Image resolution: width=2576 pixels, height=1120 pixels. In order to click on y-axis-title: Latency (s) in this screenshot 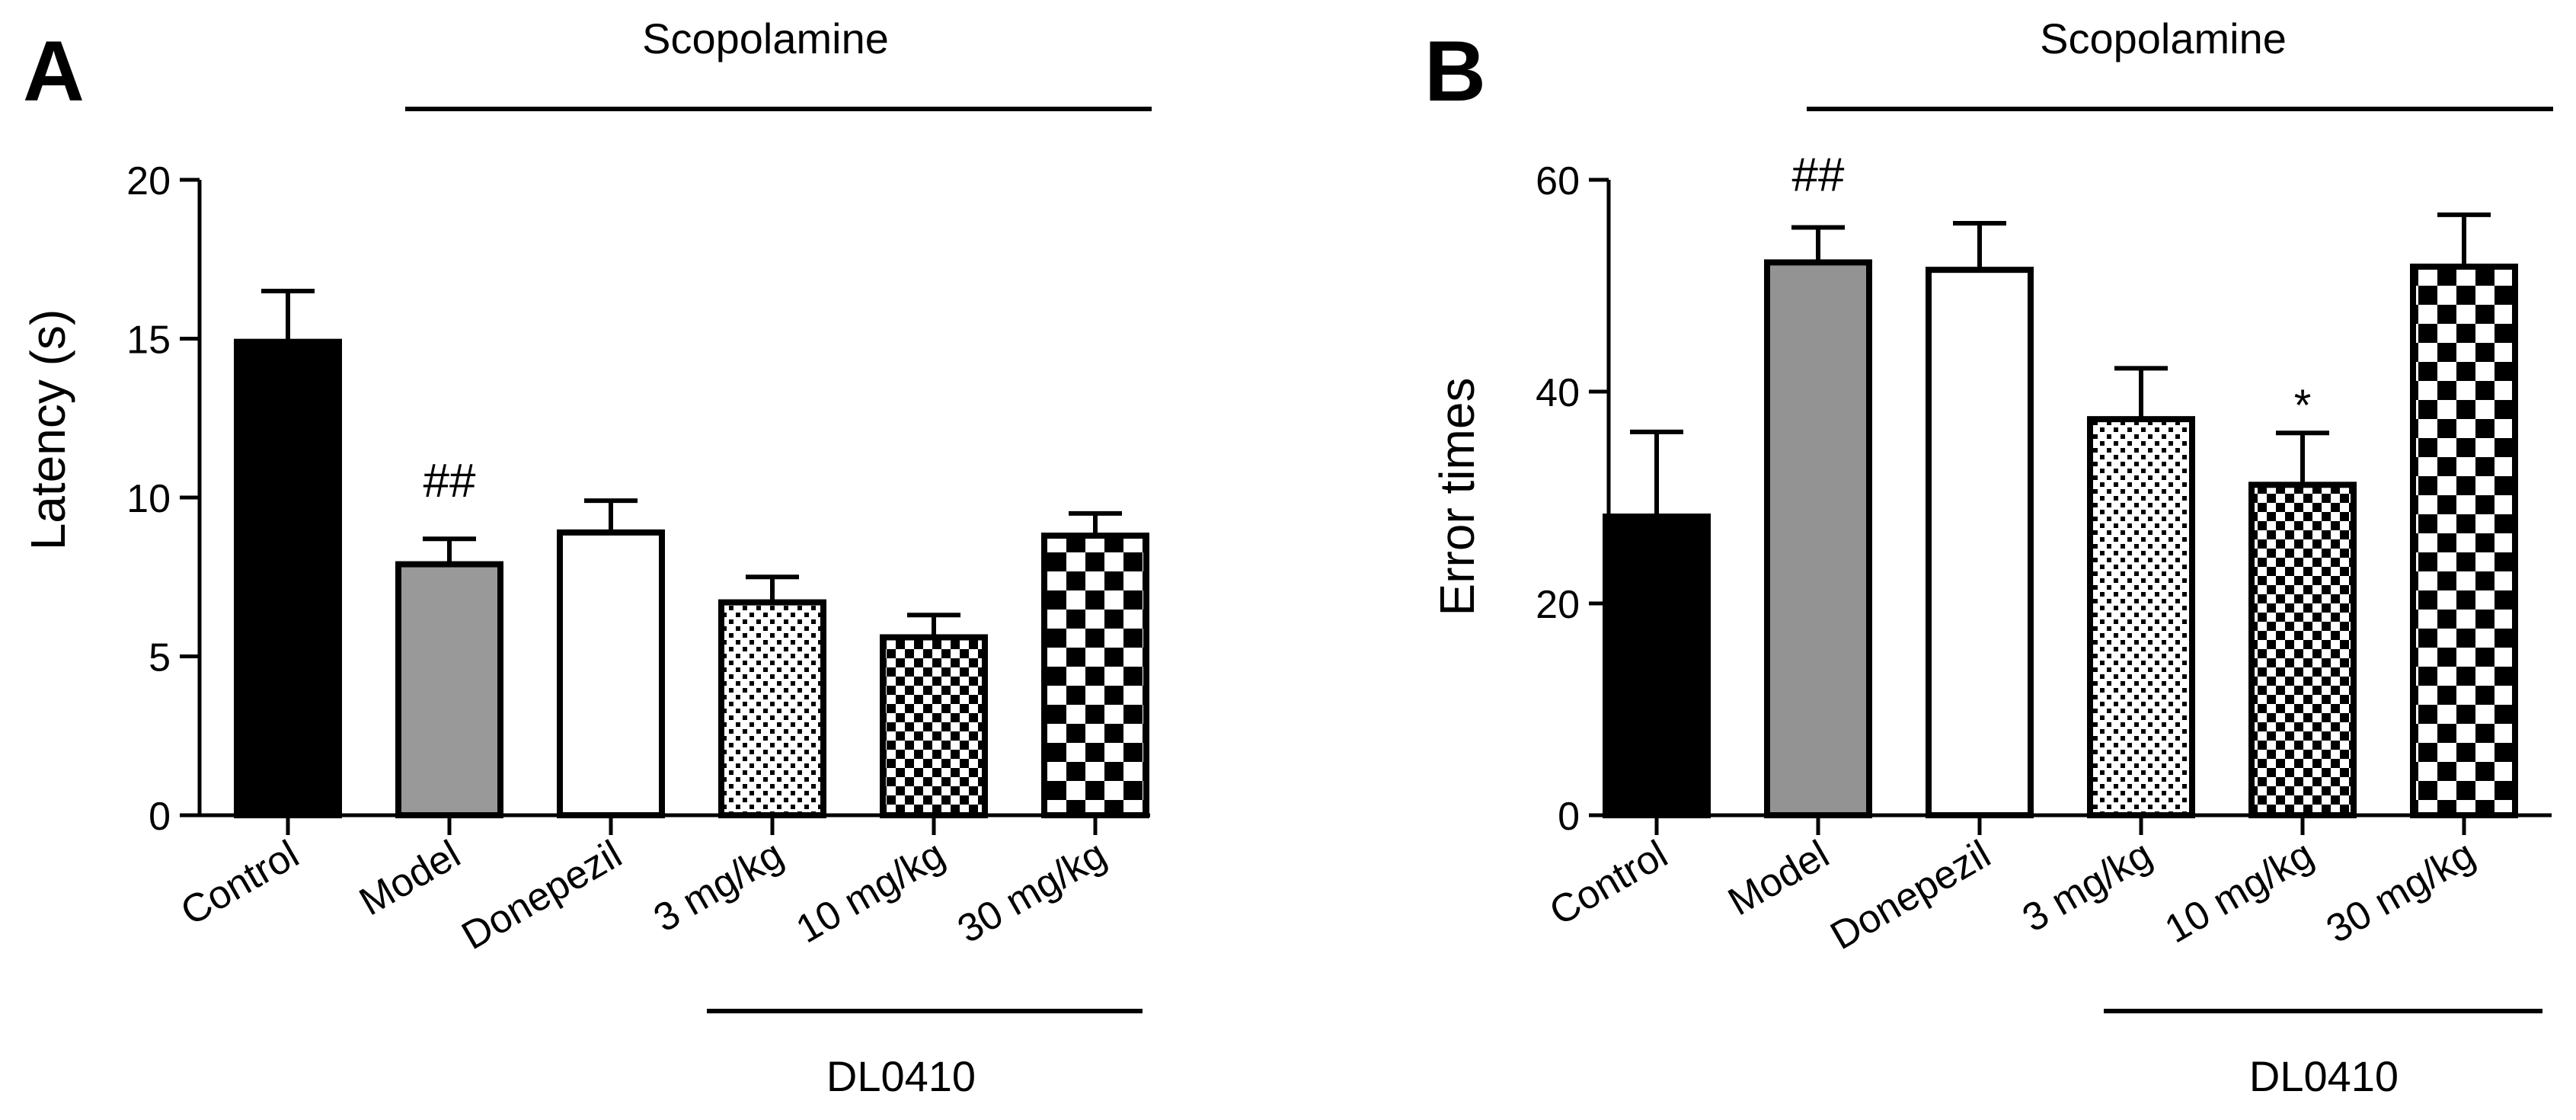, I will do `click(48, 430)`.